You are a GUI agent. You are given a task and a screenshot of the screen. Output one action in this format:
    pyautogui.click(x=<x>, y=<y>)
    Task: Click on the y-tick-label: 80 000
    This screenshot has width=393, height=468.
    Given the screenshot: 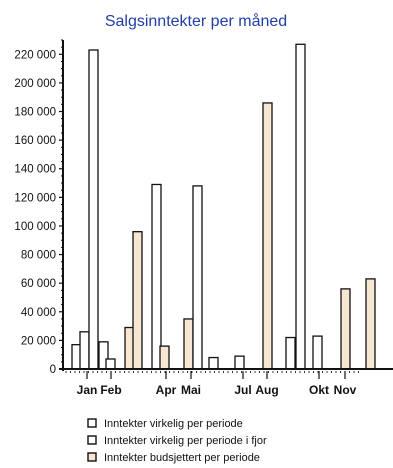 What is the action you would take?
    pyautogui.click(x=38, y=256)
    